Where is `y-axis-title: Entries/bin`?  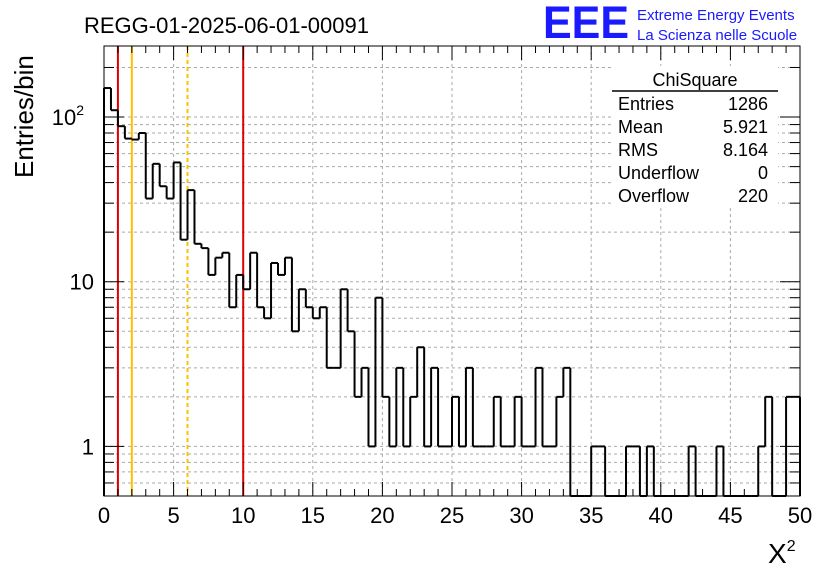
y-axis-title: Entries/bin is located at coordinates (24, 116).